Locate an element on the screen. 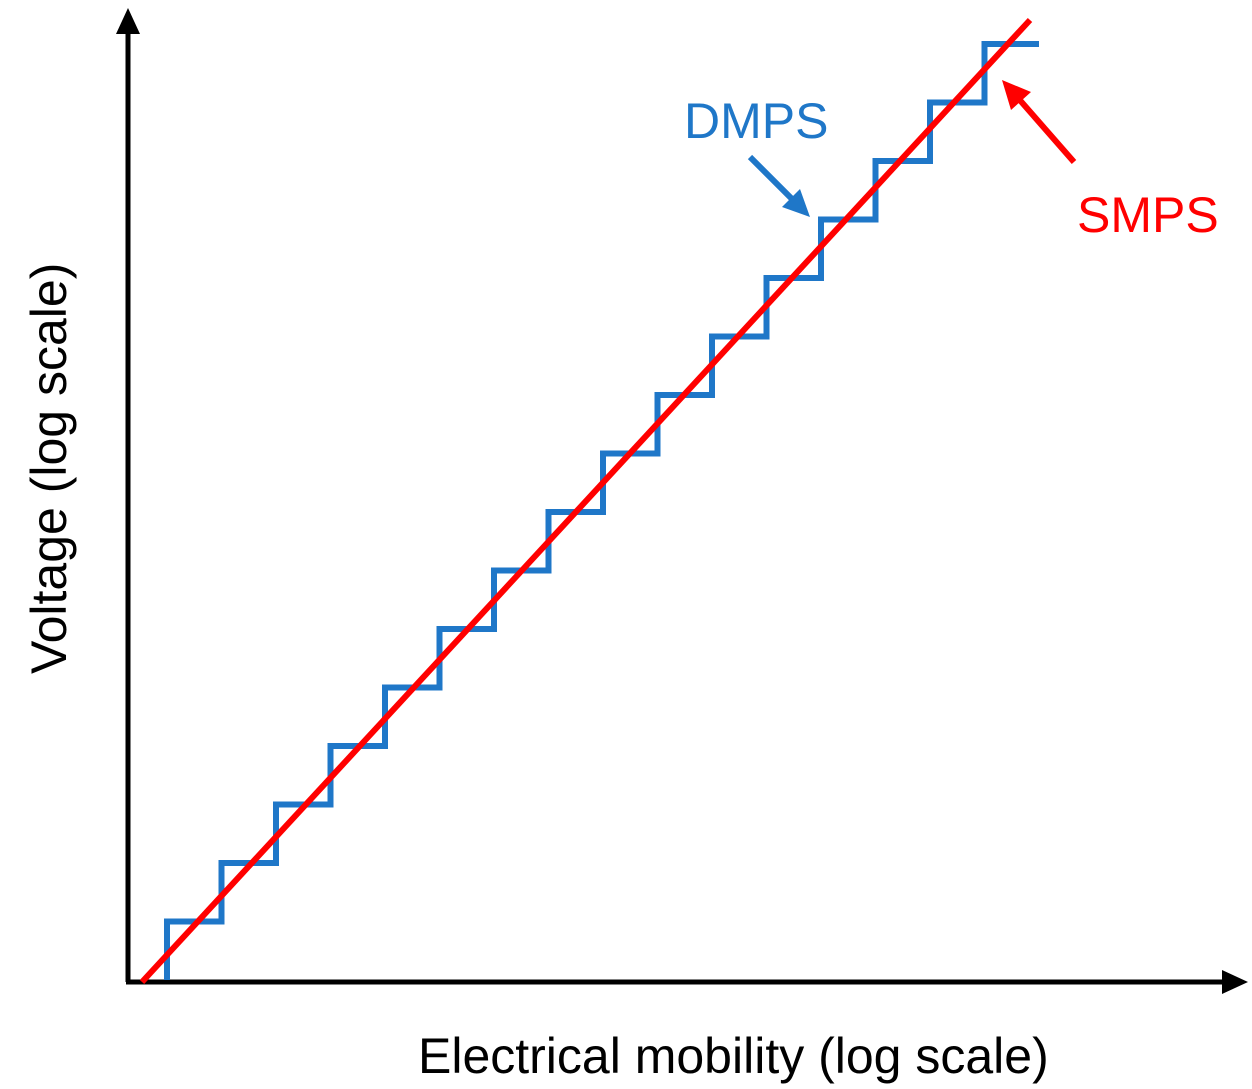 This screenshot has height=1089, width=1252. x-axis-arrowhead is located at coordinates (1235, 982).